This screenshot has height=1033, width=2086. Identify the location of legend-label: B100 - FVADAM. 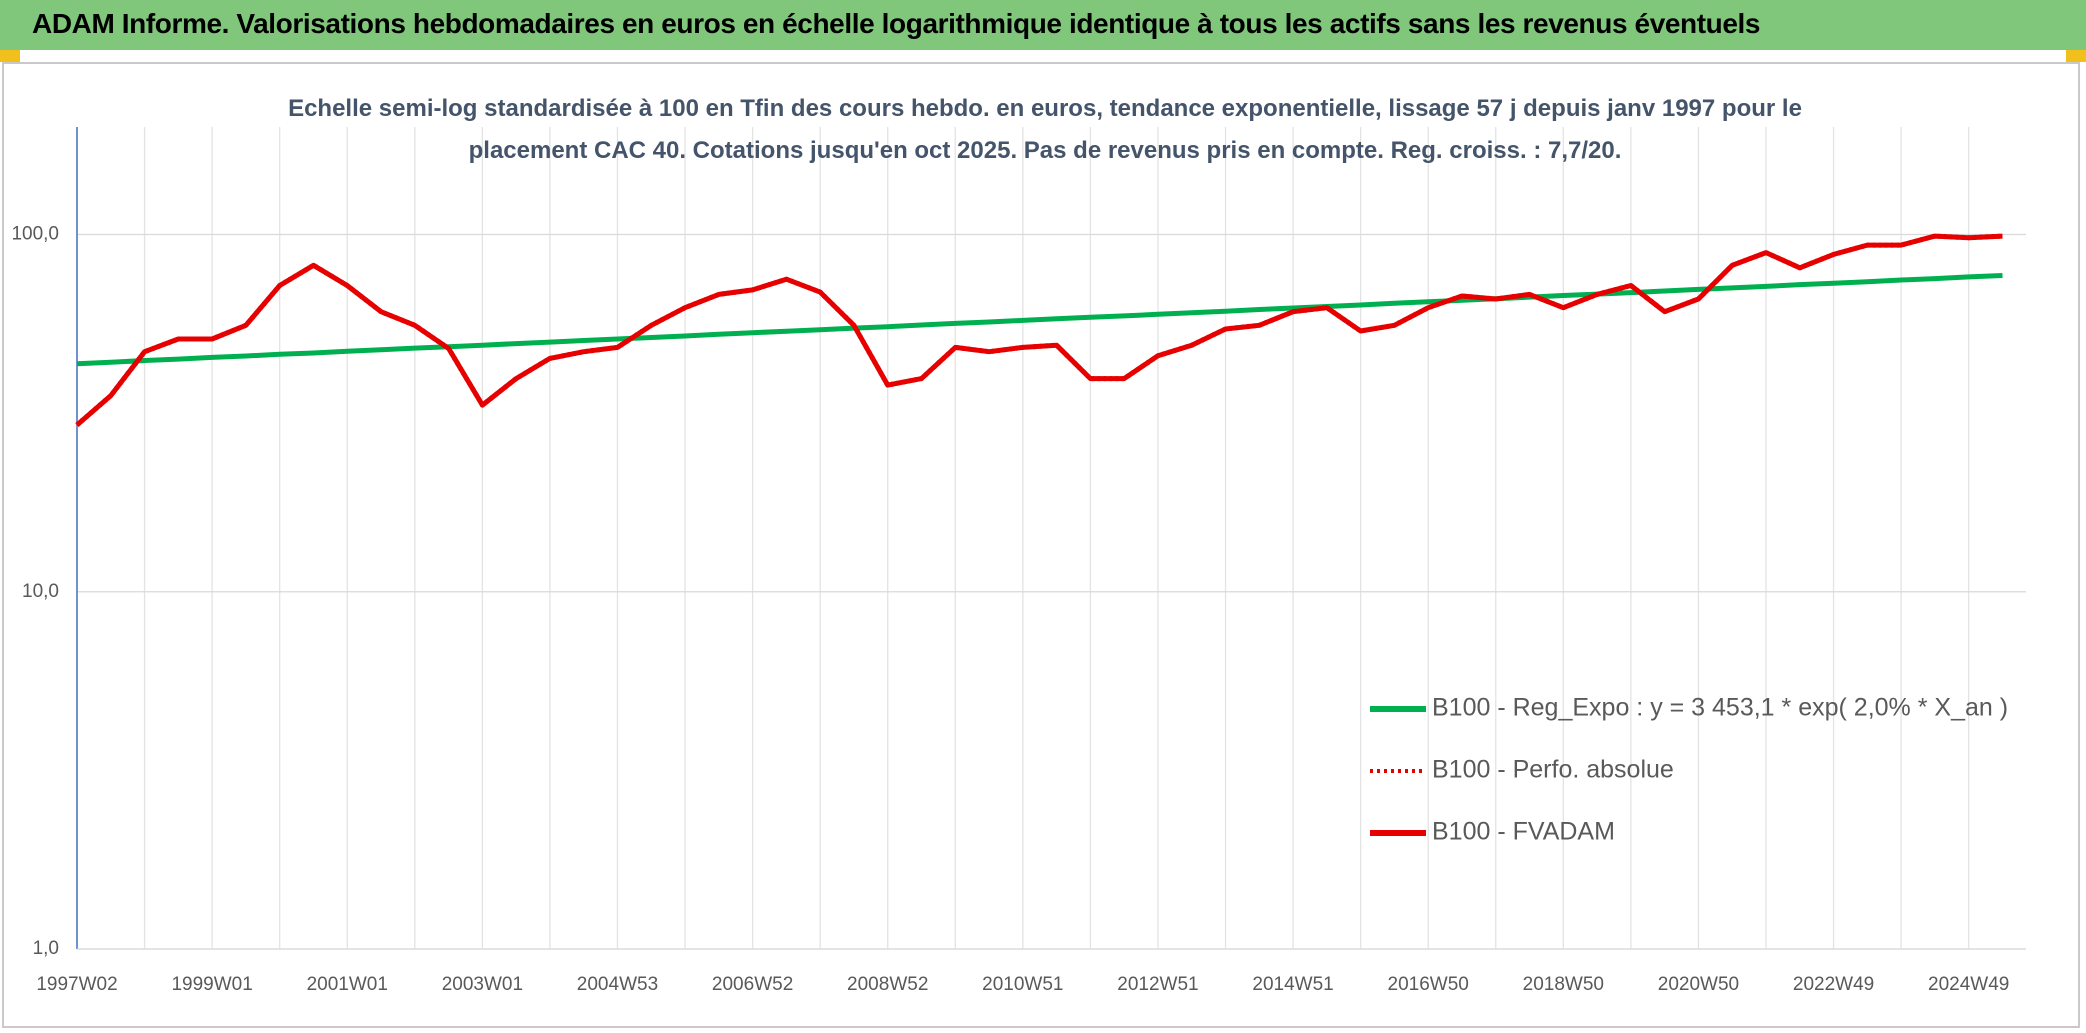
(1523, 832).